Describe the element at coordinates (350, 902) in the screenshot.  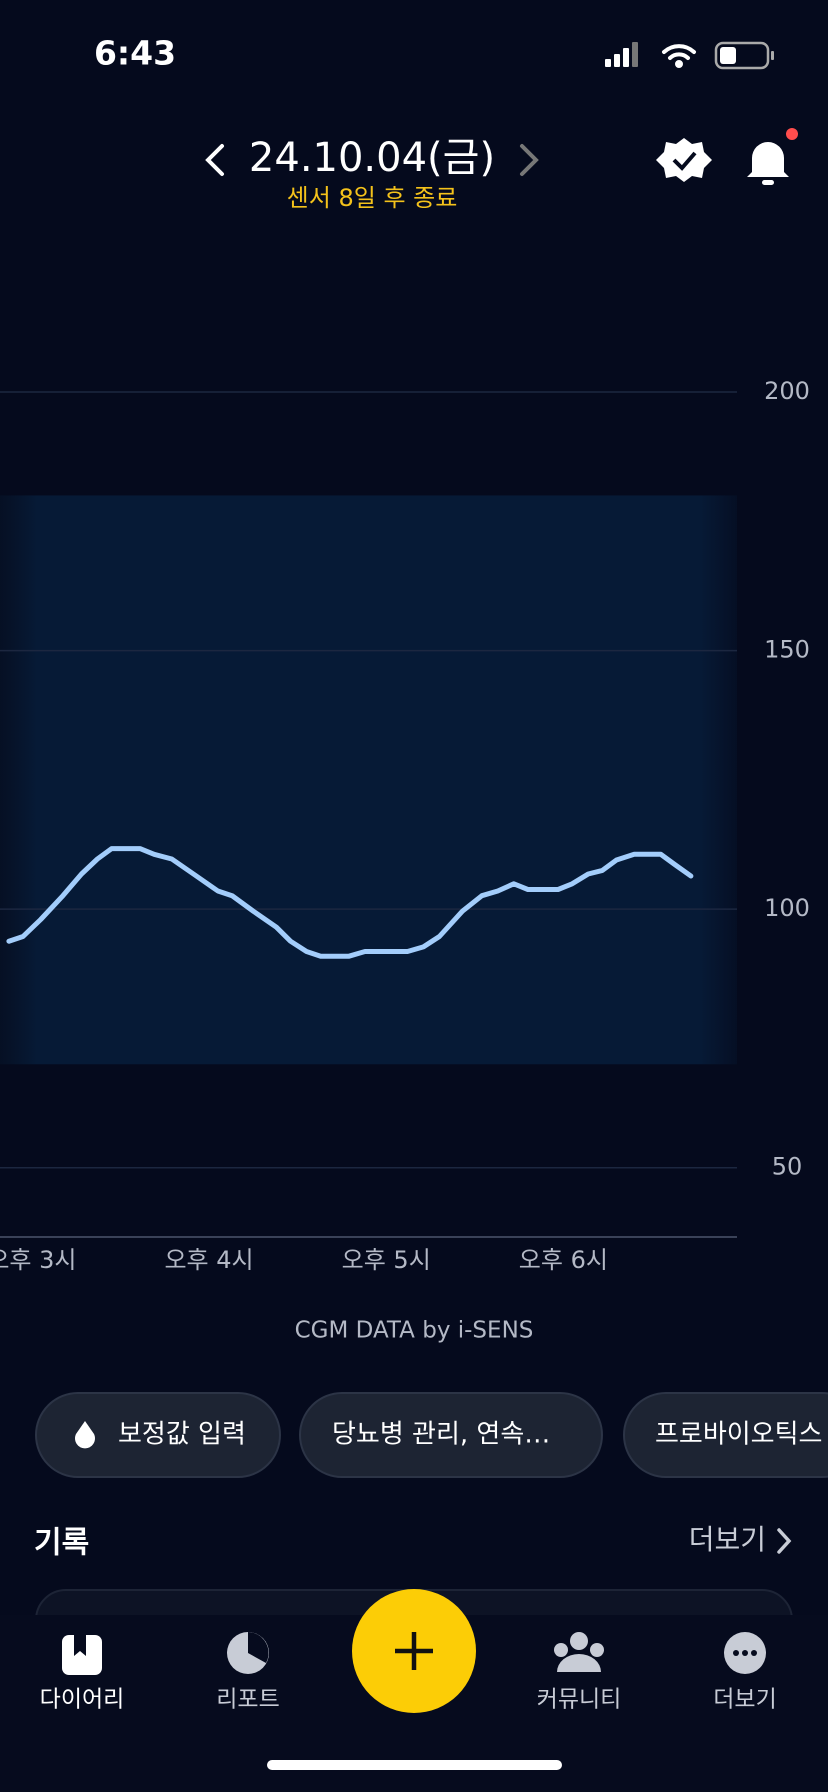
I see `glucose-line` at that location.